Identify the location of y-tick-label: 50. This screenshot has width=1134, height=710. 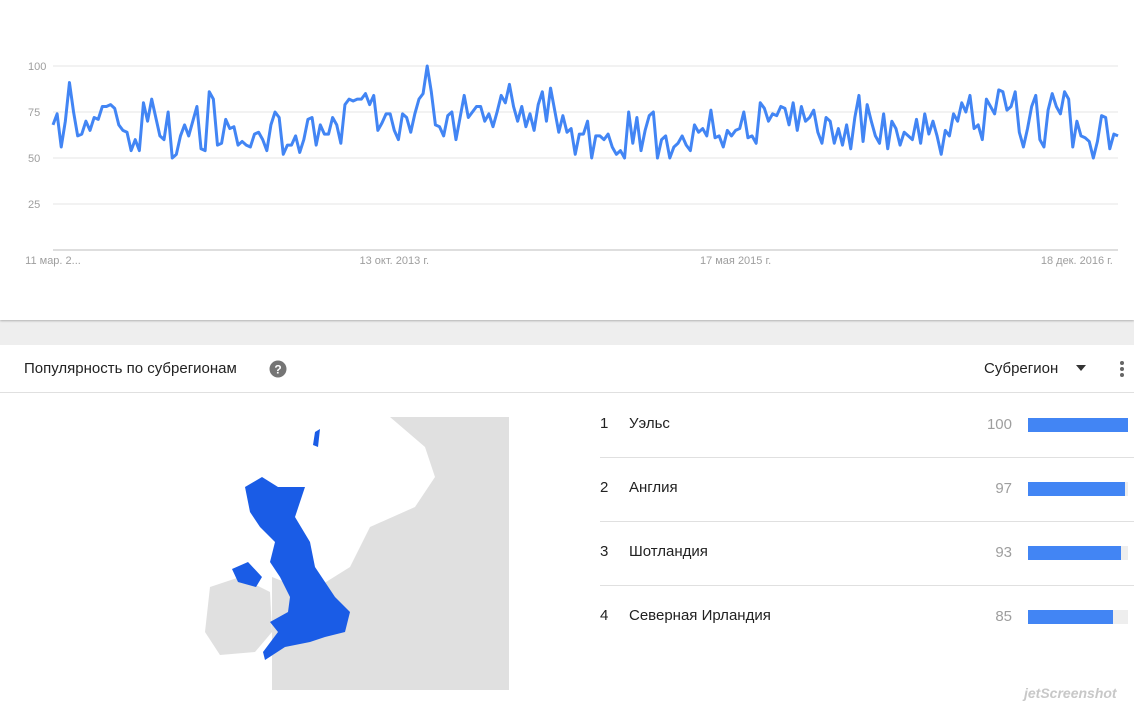
(34, 159).